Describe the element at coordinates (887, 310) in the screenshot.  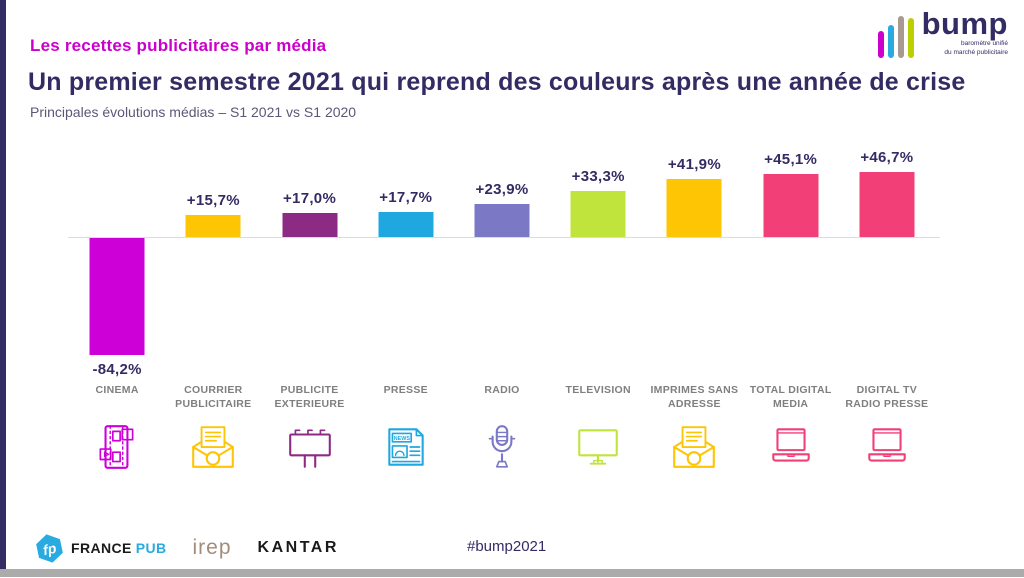
I see `chart-column: +46,7% DIGITAL TV RADIO PRESSE` at that location.